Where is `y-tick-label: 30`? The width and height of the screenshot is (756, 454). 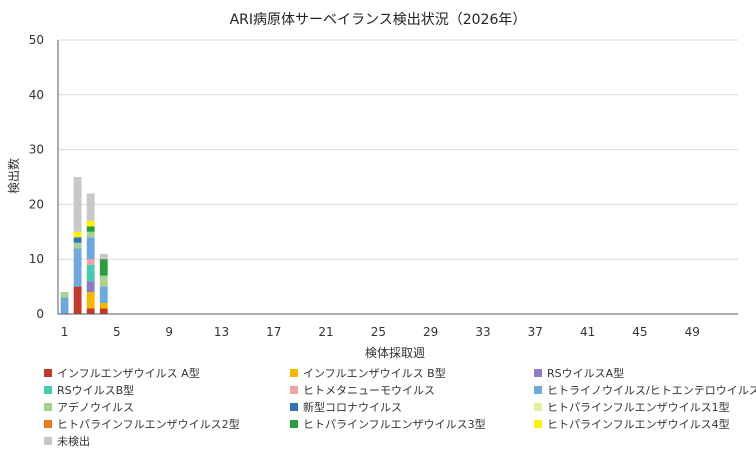
y-tick-label: 30 is located at coordinates (36, 150).